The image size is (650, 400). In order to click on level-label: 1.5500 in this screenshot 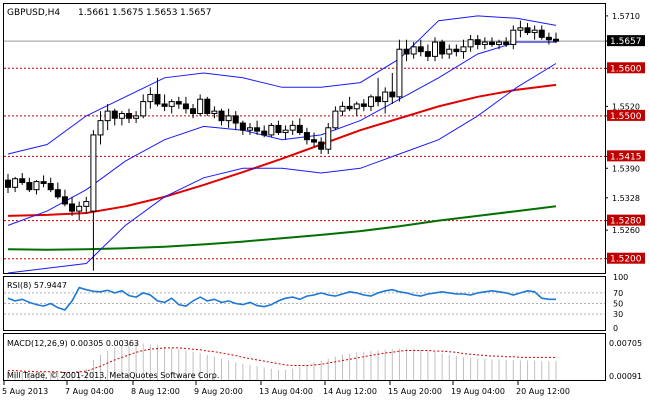, I will do `click(626, 117)`.